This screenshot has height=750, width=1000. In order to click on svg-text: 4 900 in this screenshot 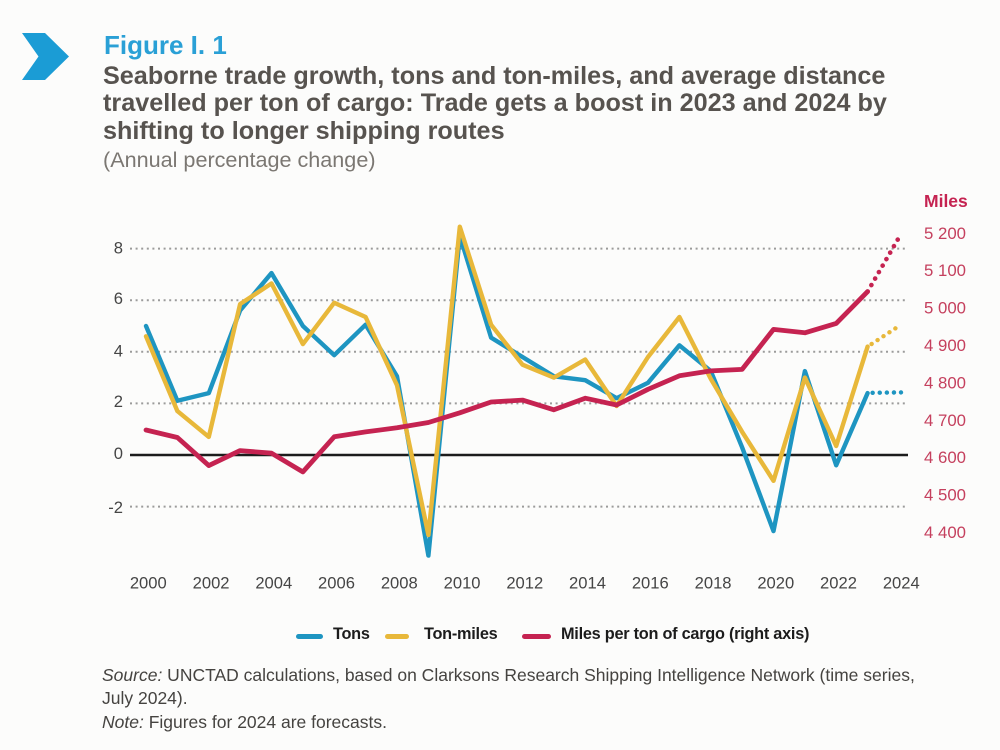, I will do `click(945, 345)`.